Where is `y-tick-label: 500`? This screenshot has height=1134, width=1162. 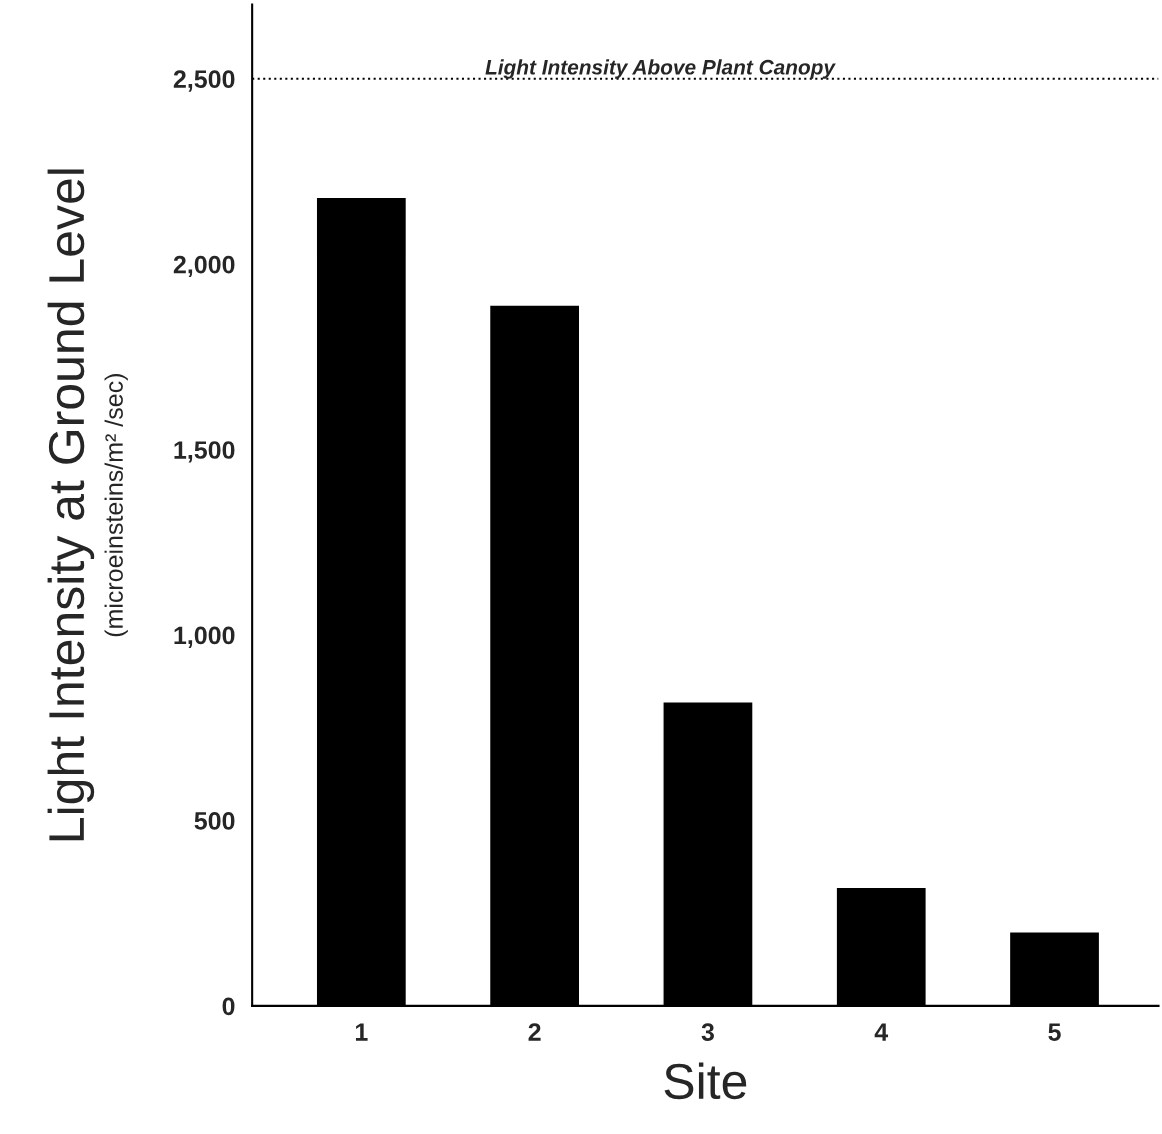 y-tick-label: 500 is located at coordinates (214, 821).